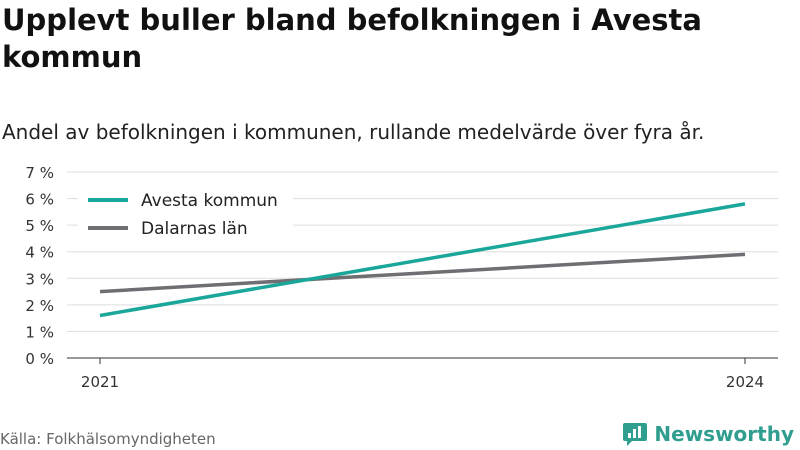  Describe the element at coordinates (39, 332) in the screenshot. I see `y-tick-label: 1 %` at that location.